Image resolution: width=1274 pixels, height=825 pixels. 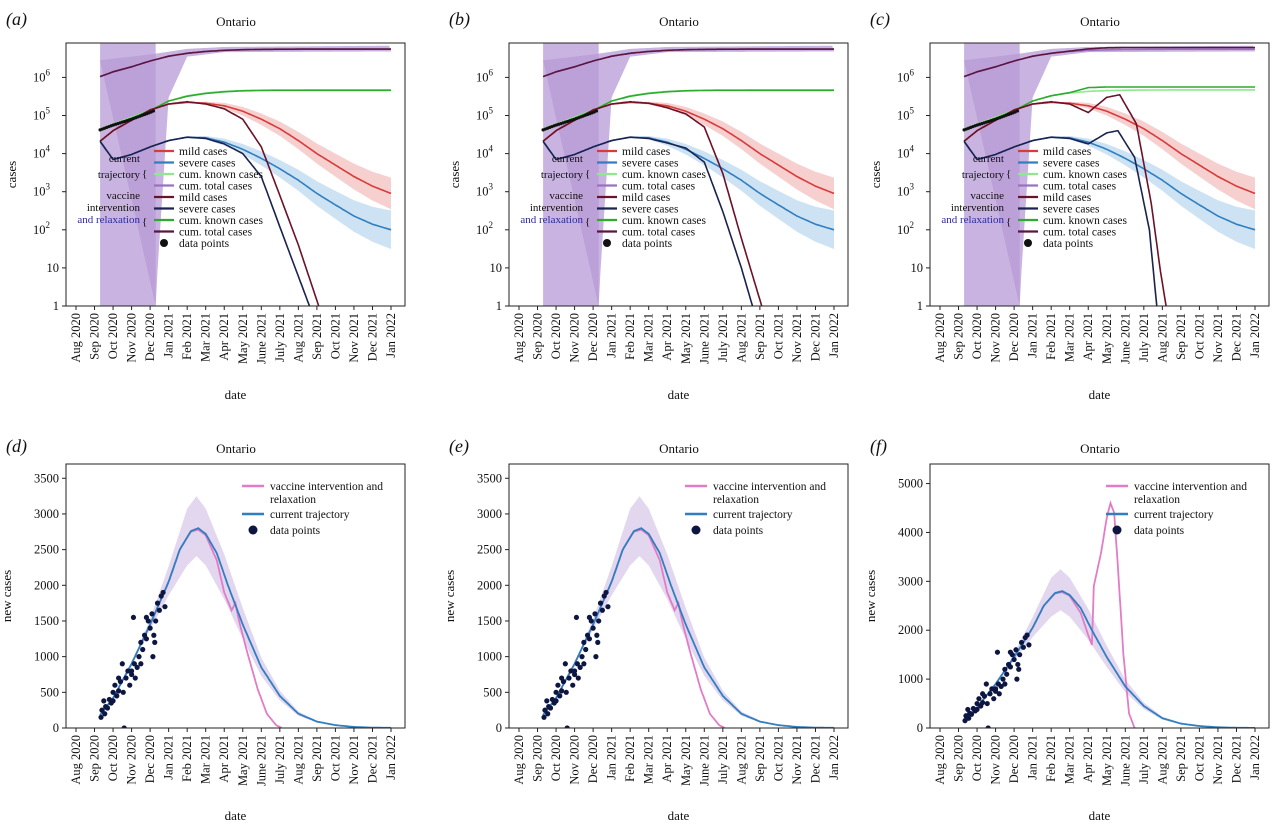 What do you see at coordinates (1174, 515) in the screenshot?
I see `legend-label: current trajectory` at bounding box center [1174, 515].